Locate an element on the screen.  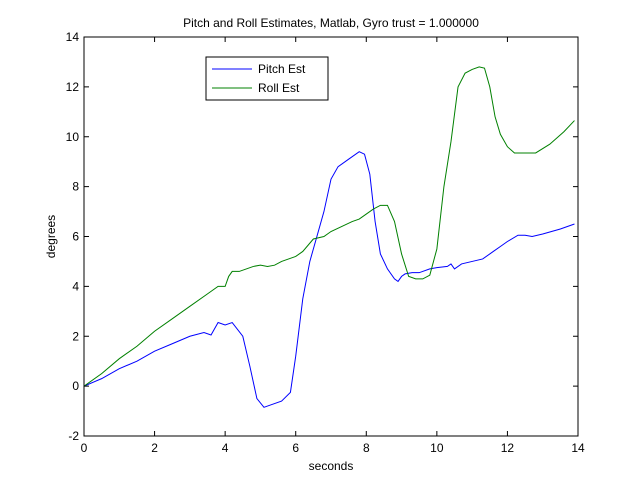
legend-label-pitch-est: Pitch Est is located at coordinates (282, 69).